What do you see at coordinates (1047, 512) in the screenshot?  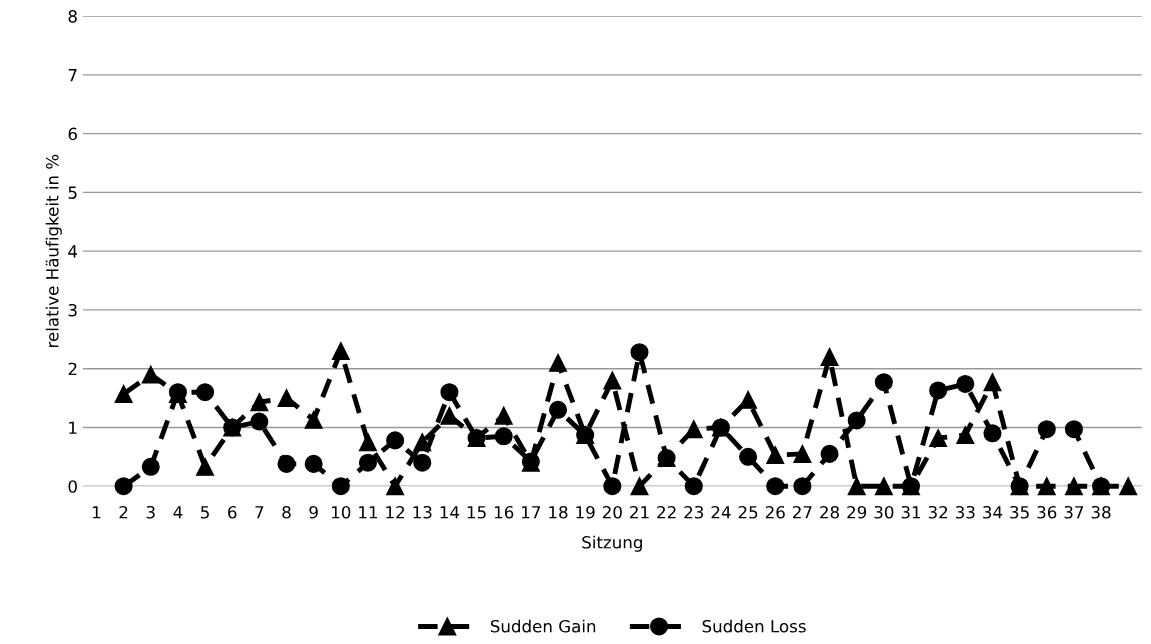 I see `x-tick-label: 36` at bounding box center [1047, 512].